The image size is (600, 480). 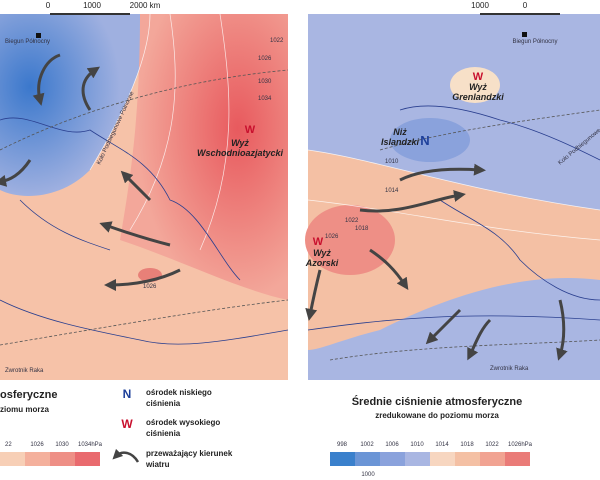 I want to click on legend-title: osferyczne, so click(x=28, y=395).